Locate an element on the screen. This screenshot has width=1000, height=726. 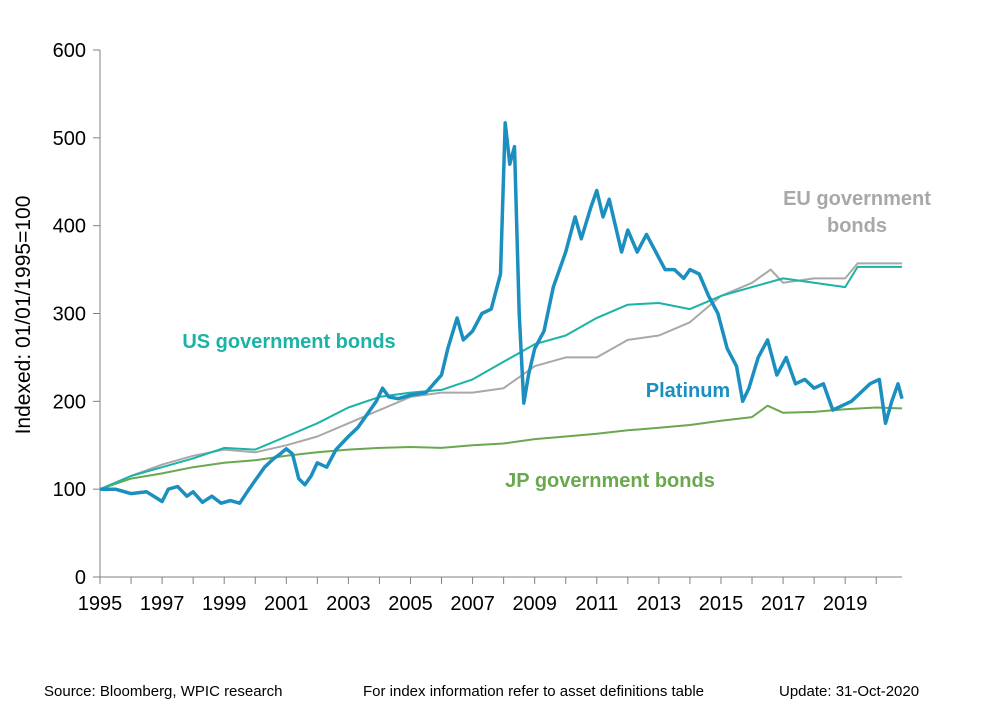
x-tick-label: 2011 is located at coordinates (596, 604).